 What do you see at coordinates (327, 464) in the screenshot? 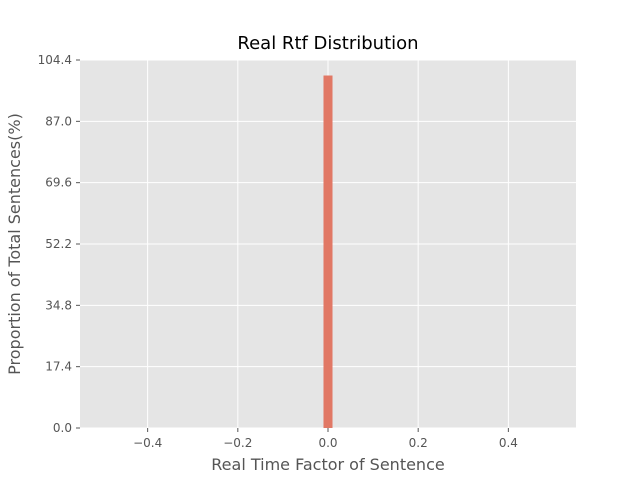
I see `x-axis-label: Real Time Factor of Sentence` at bounding box center [327, 464].